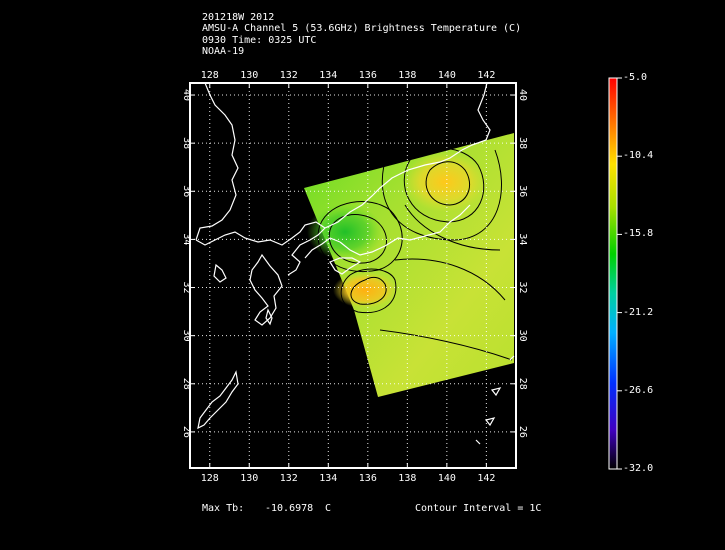 Image resolution: width=725 pixels, height=550 pixels. What do you see at coordinates (407, 75) in the screenshot?
I see `lon-tick-top-138: 138` at bounding box center [407, 75].